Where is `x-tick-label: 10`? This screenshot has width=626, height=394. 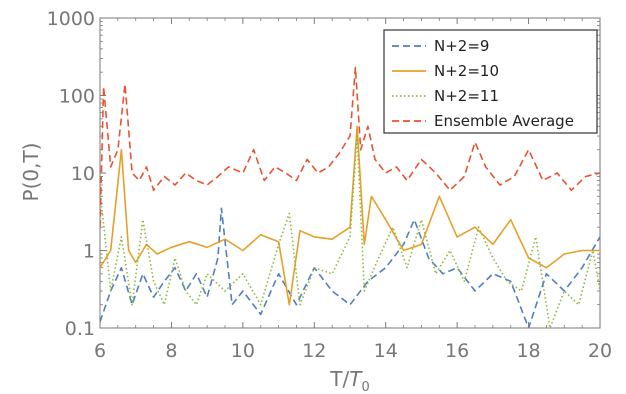 x-tick-label: 10 is located at coordinates (243, 351).